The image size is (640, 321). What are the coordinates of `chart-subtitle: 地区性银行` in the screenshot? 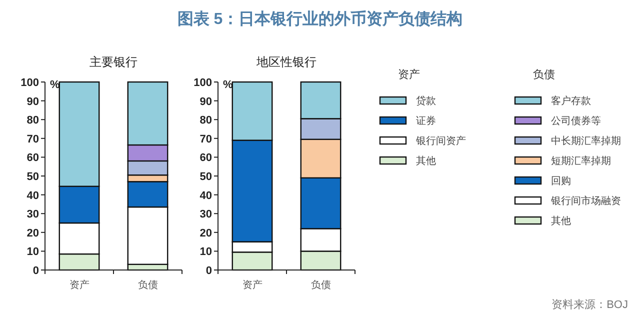 It's located at (286, 62).